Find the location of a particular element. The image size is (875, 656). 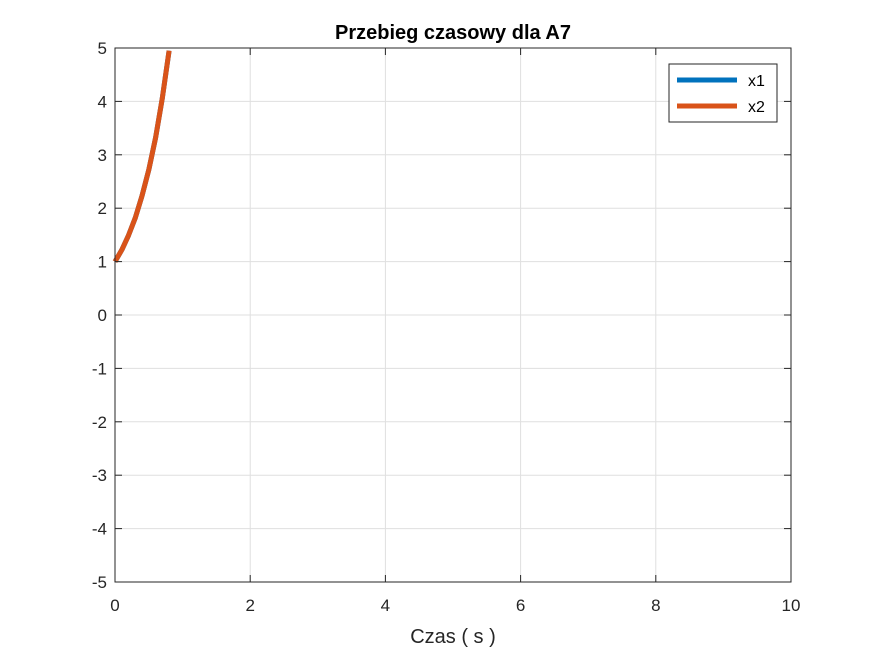

x-tick-label: 8 is located at coordinates (655, 605).